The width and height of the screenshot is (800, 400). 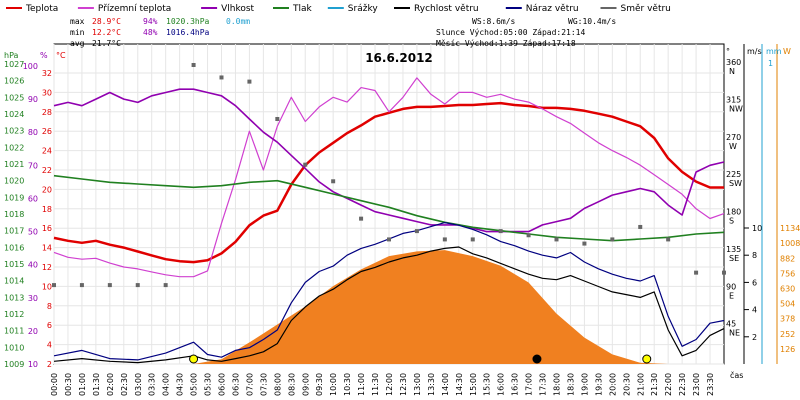 I want to click on x-tick-label: 04:30, so click(x=180, y=384).